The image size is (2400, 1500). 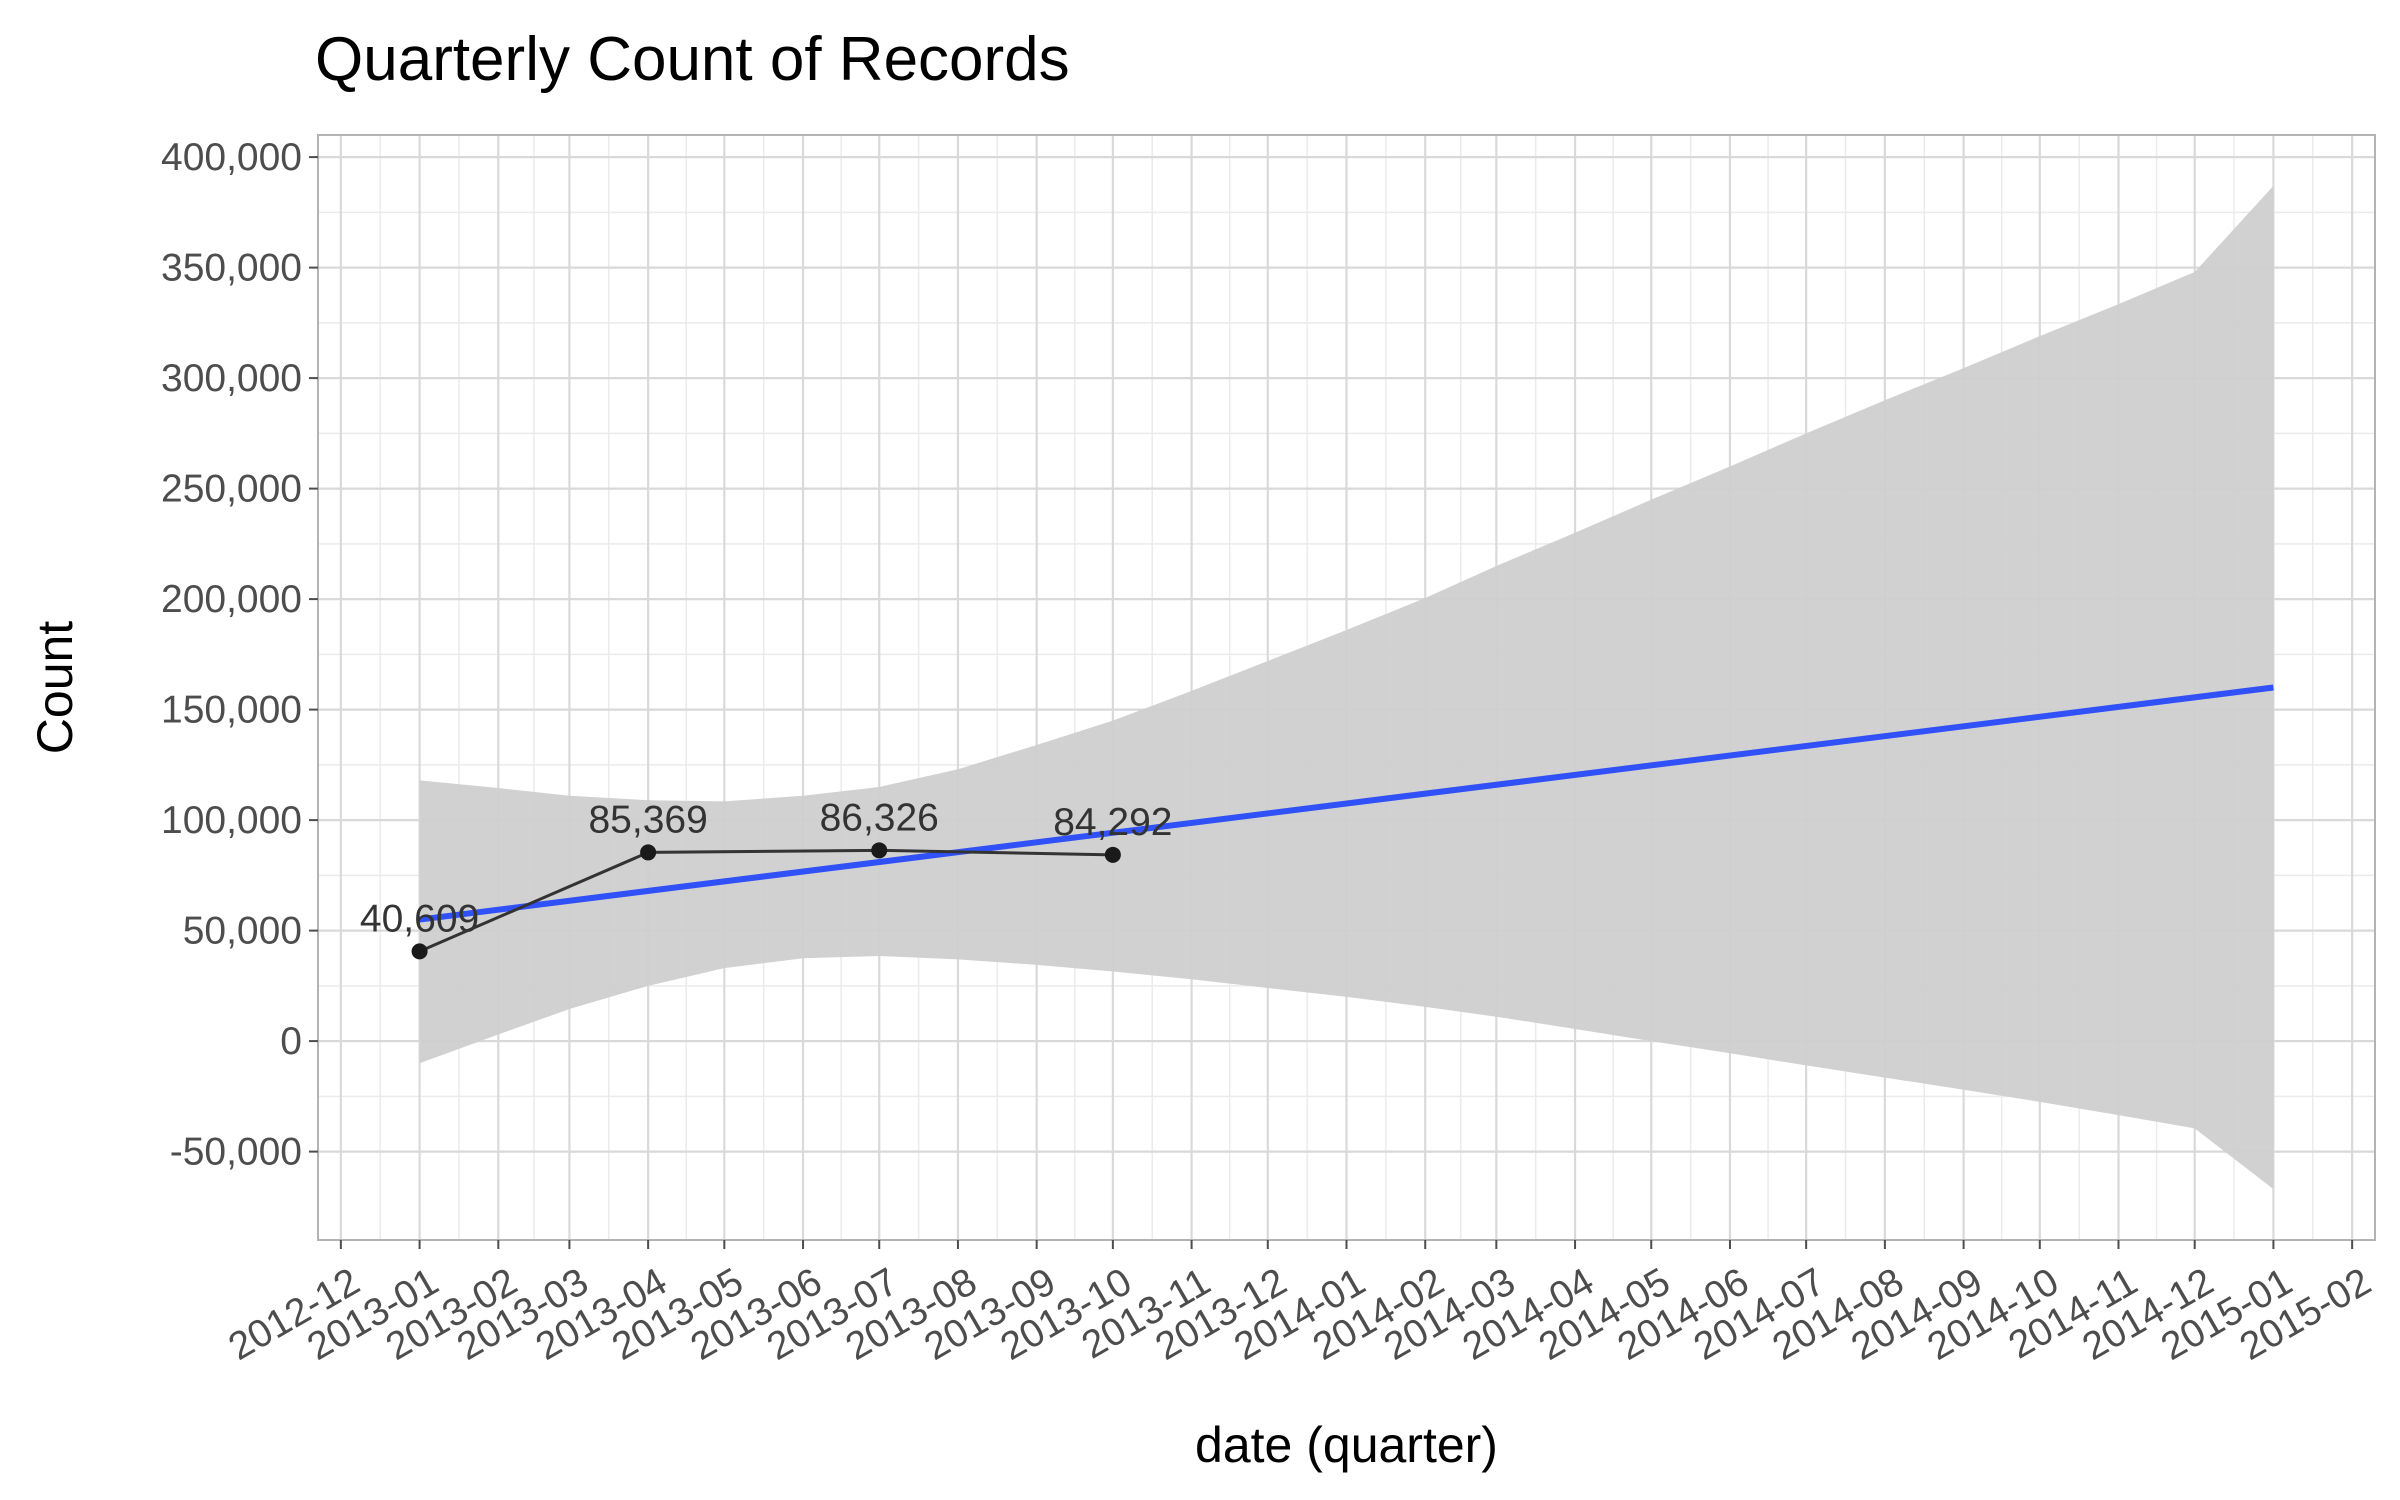 I want to click on x-axis-title: date (quarter), so click(x=1346, y=1445).